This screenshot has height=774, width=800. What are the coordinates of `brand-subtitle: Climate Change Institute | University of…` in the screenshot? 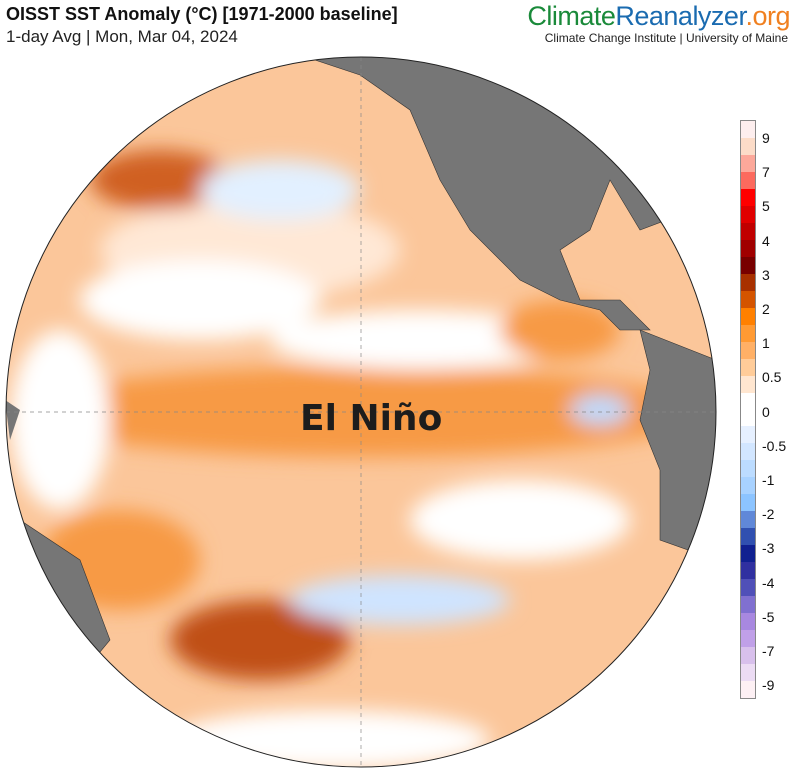 It's located at (666, 38).